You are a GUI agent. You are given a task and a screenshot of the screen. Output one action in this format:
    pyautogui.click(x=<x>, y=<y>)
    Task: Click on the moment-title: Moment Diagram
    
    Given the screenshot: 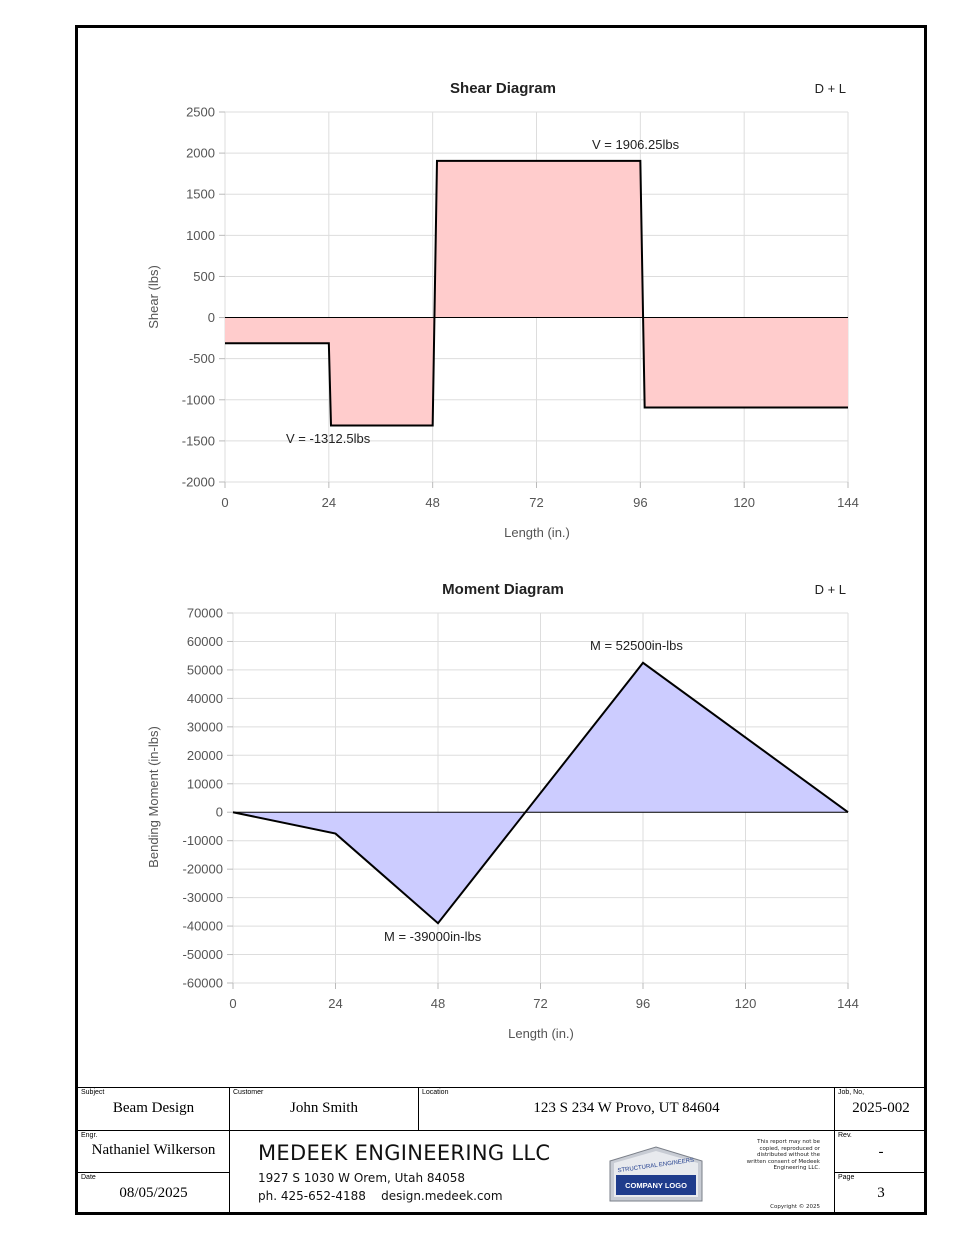 What is the action you would take?
    pyautogui.click(x=503, y=589)
    